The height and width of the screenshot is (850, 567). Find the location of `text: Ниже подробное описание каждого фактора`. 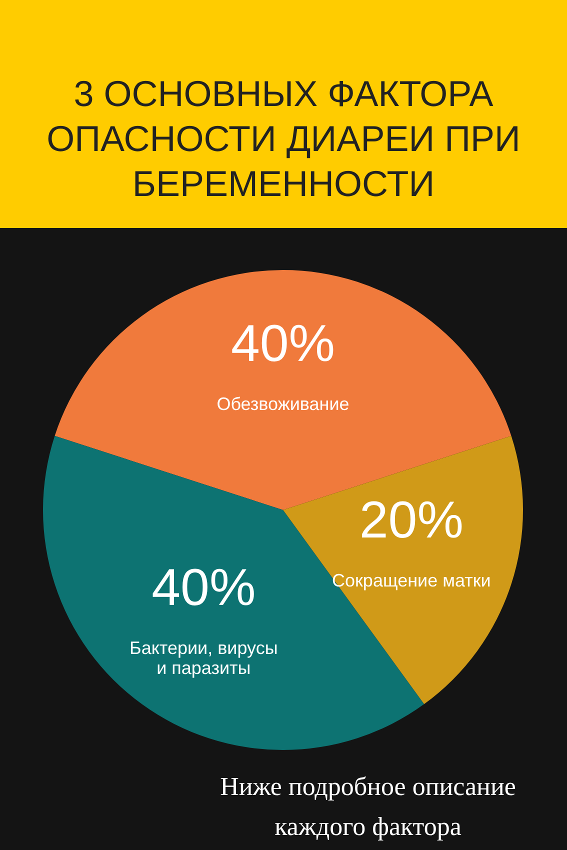

text: Ниже подробное описание каждого фактора is located at coordinates (368, 806).